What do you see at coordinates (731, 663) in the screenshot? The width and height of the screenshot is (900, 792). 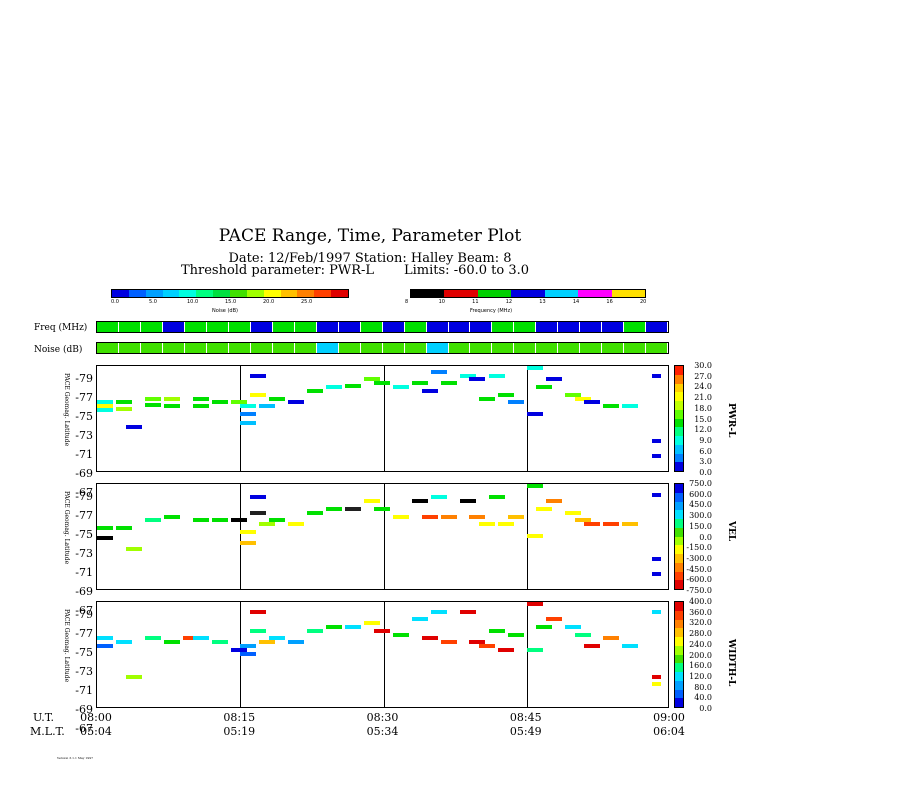 I see `colorbar-title: WIDTH-L` at bounding box center [731, 663].